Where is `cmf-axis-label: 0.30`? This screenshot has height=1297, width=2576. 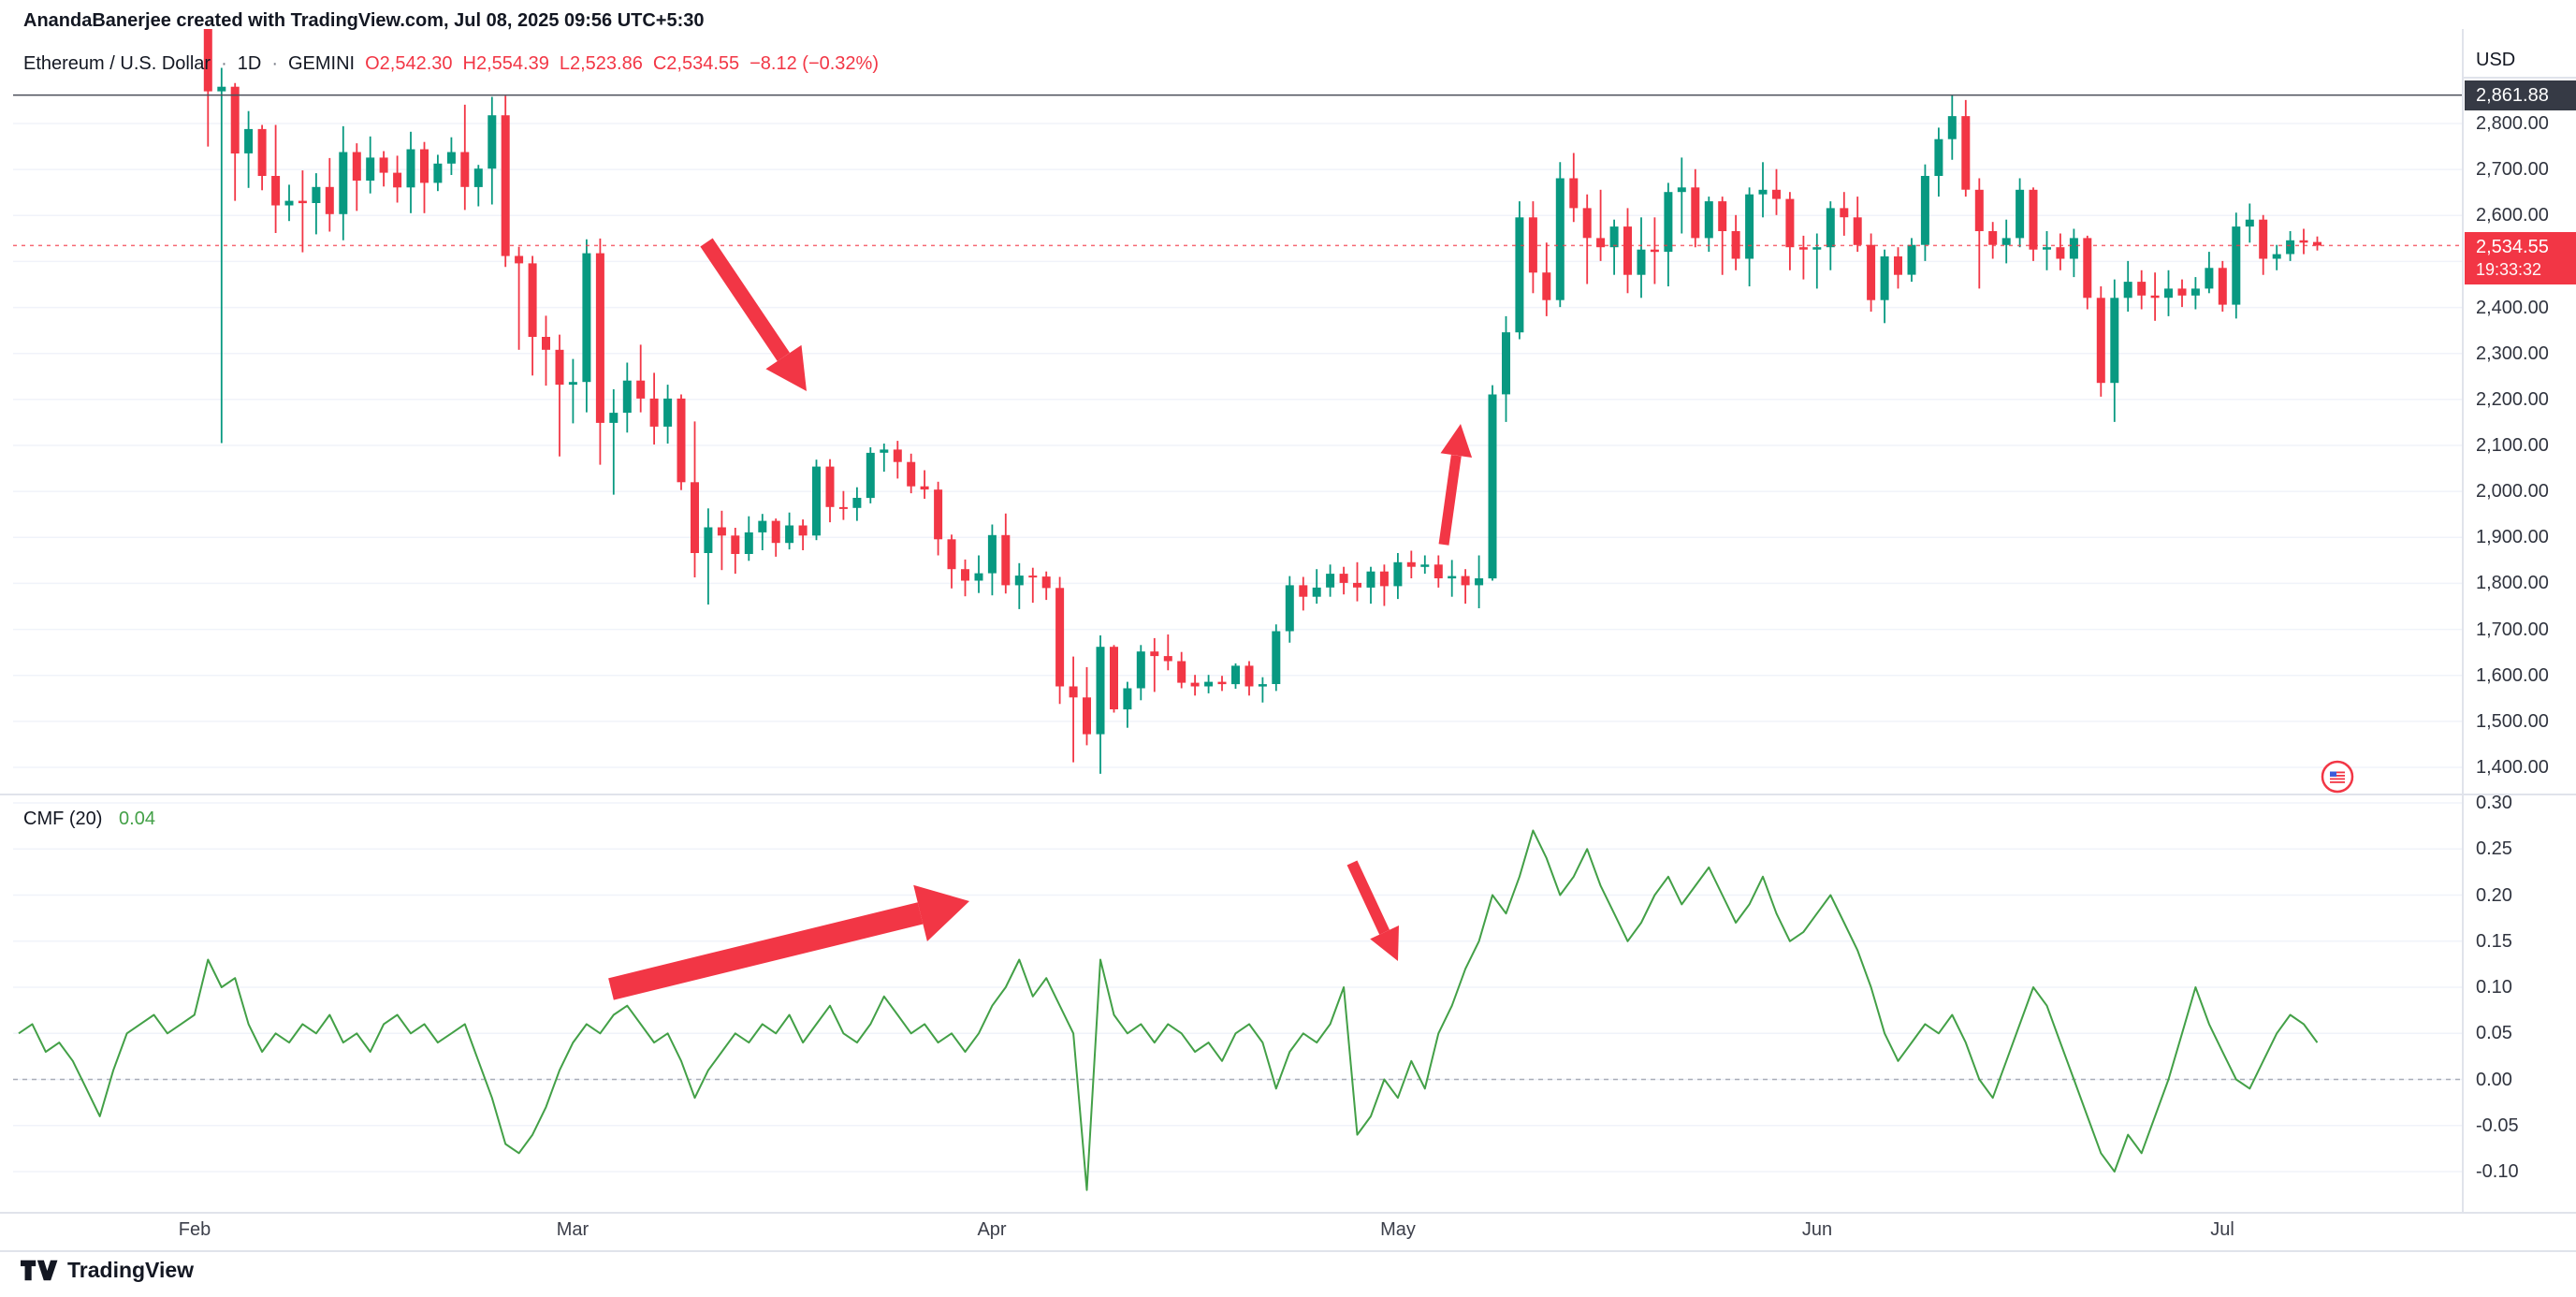 cmf-axis-label: 0.30 is located at coordinates (2494, 803).